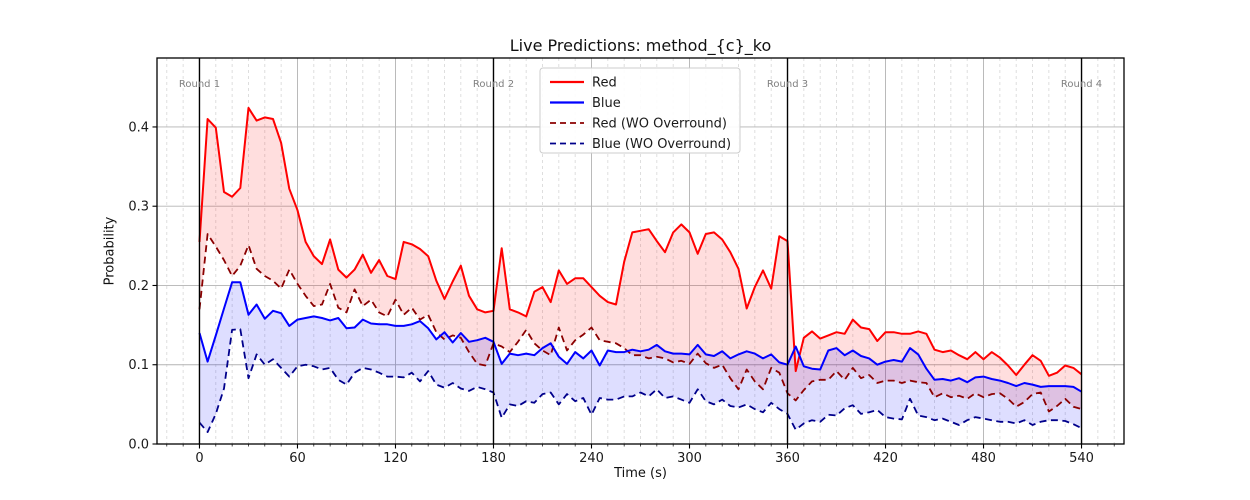 Image resolution: width=1250 pixels, height=500 pixels. What do you see at coordinates (138, 365) in the screenshot?
I see `y-tick-label: 0.1` at bounding box center [138, 365].